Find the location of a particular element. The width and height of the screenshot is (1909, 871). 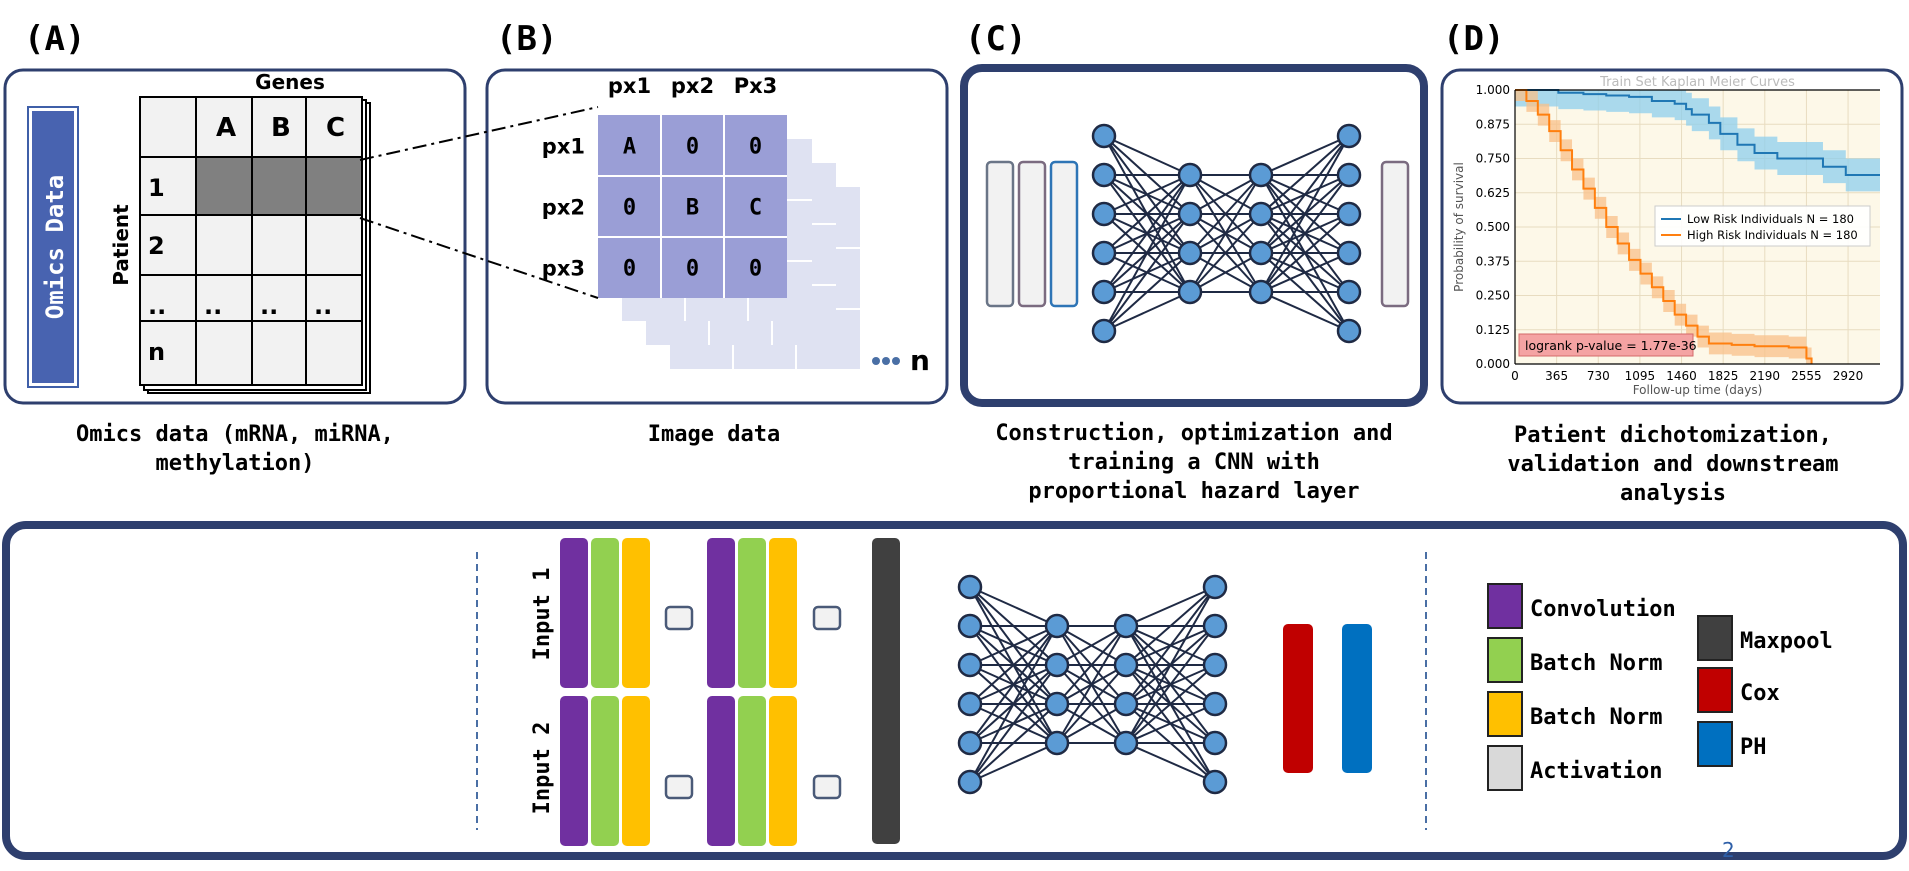

km-ylabel: Probability of survival is located at coordinates (1459, 227).